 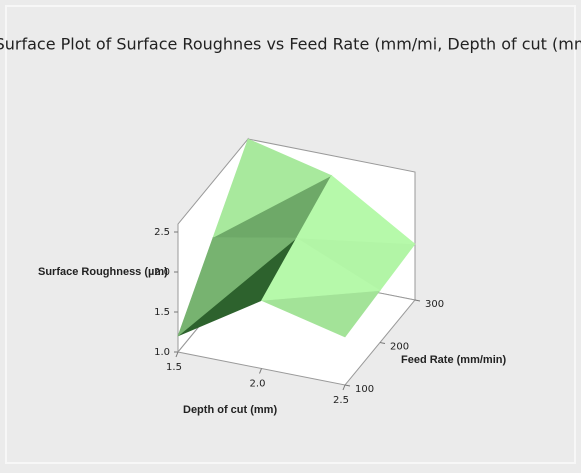 What do you see at coordinates (162, 312) in the screenshot?
I see `z-tick-label: 1.5` at bounding box center [162, 312].